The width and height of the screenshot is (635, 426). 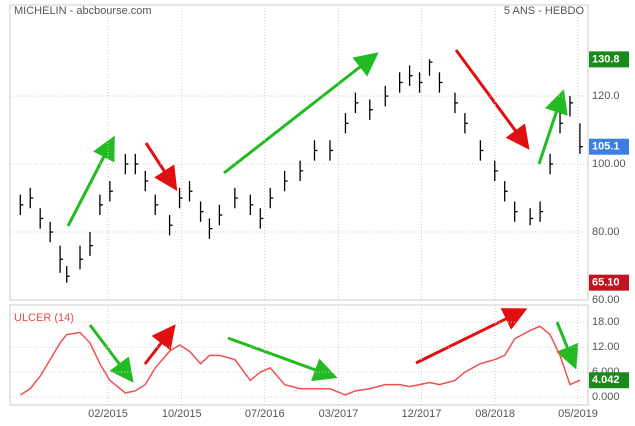 What do you see at coordinates (606, 300) in the screenshot?
I see `y-tick-label: 60.00` at bounding box center [606, 300].